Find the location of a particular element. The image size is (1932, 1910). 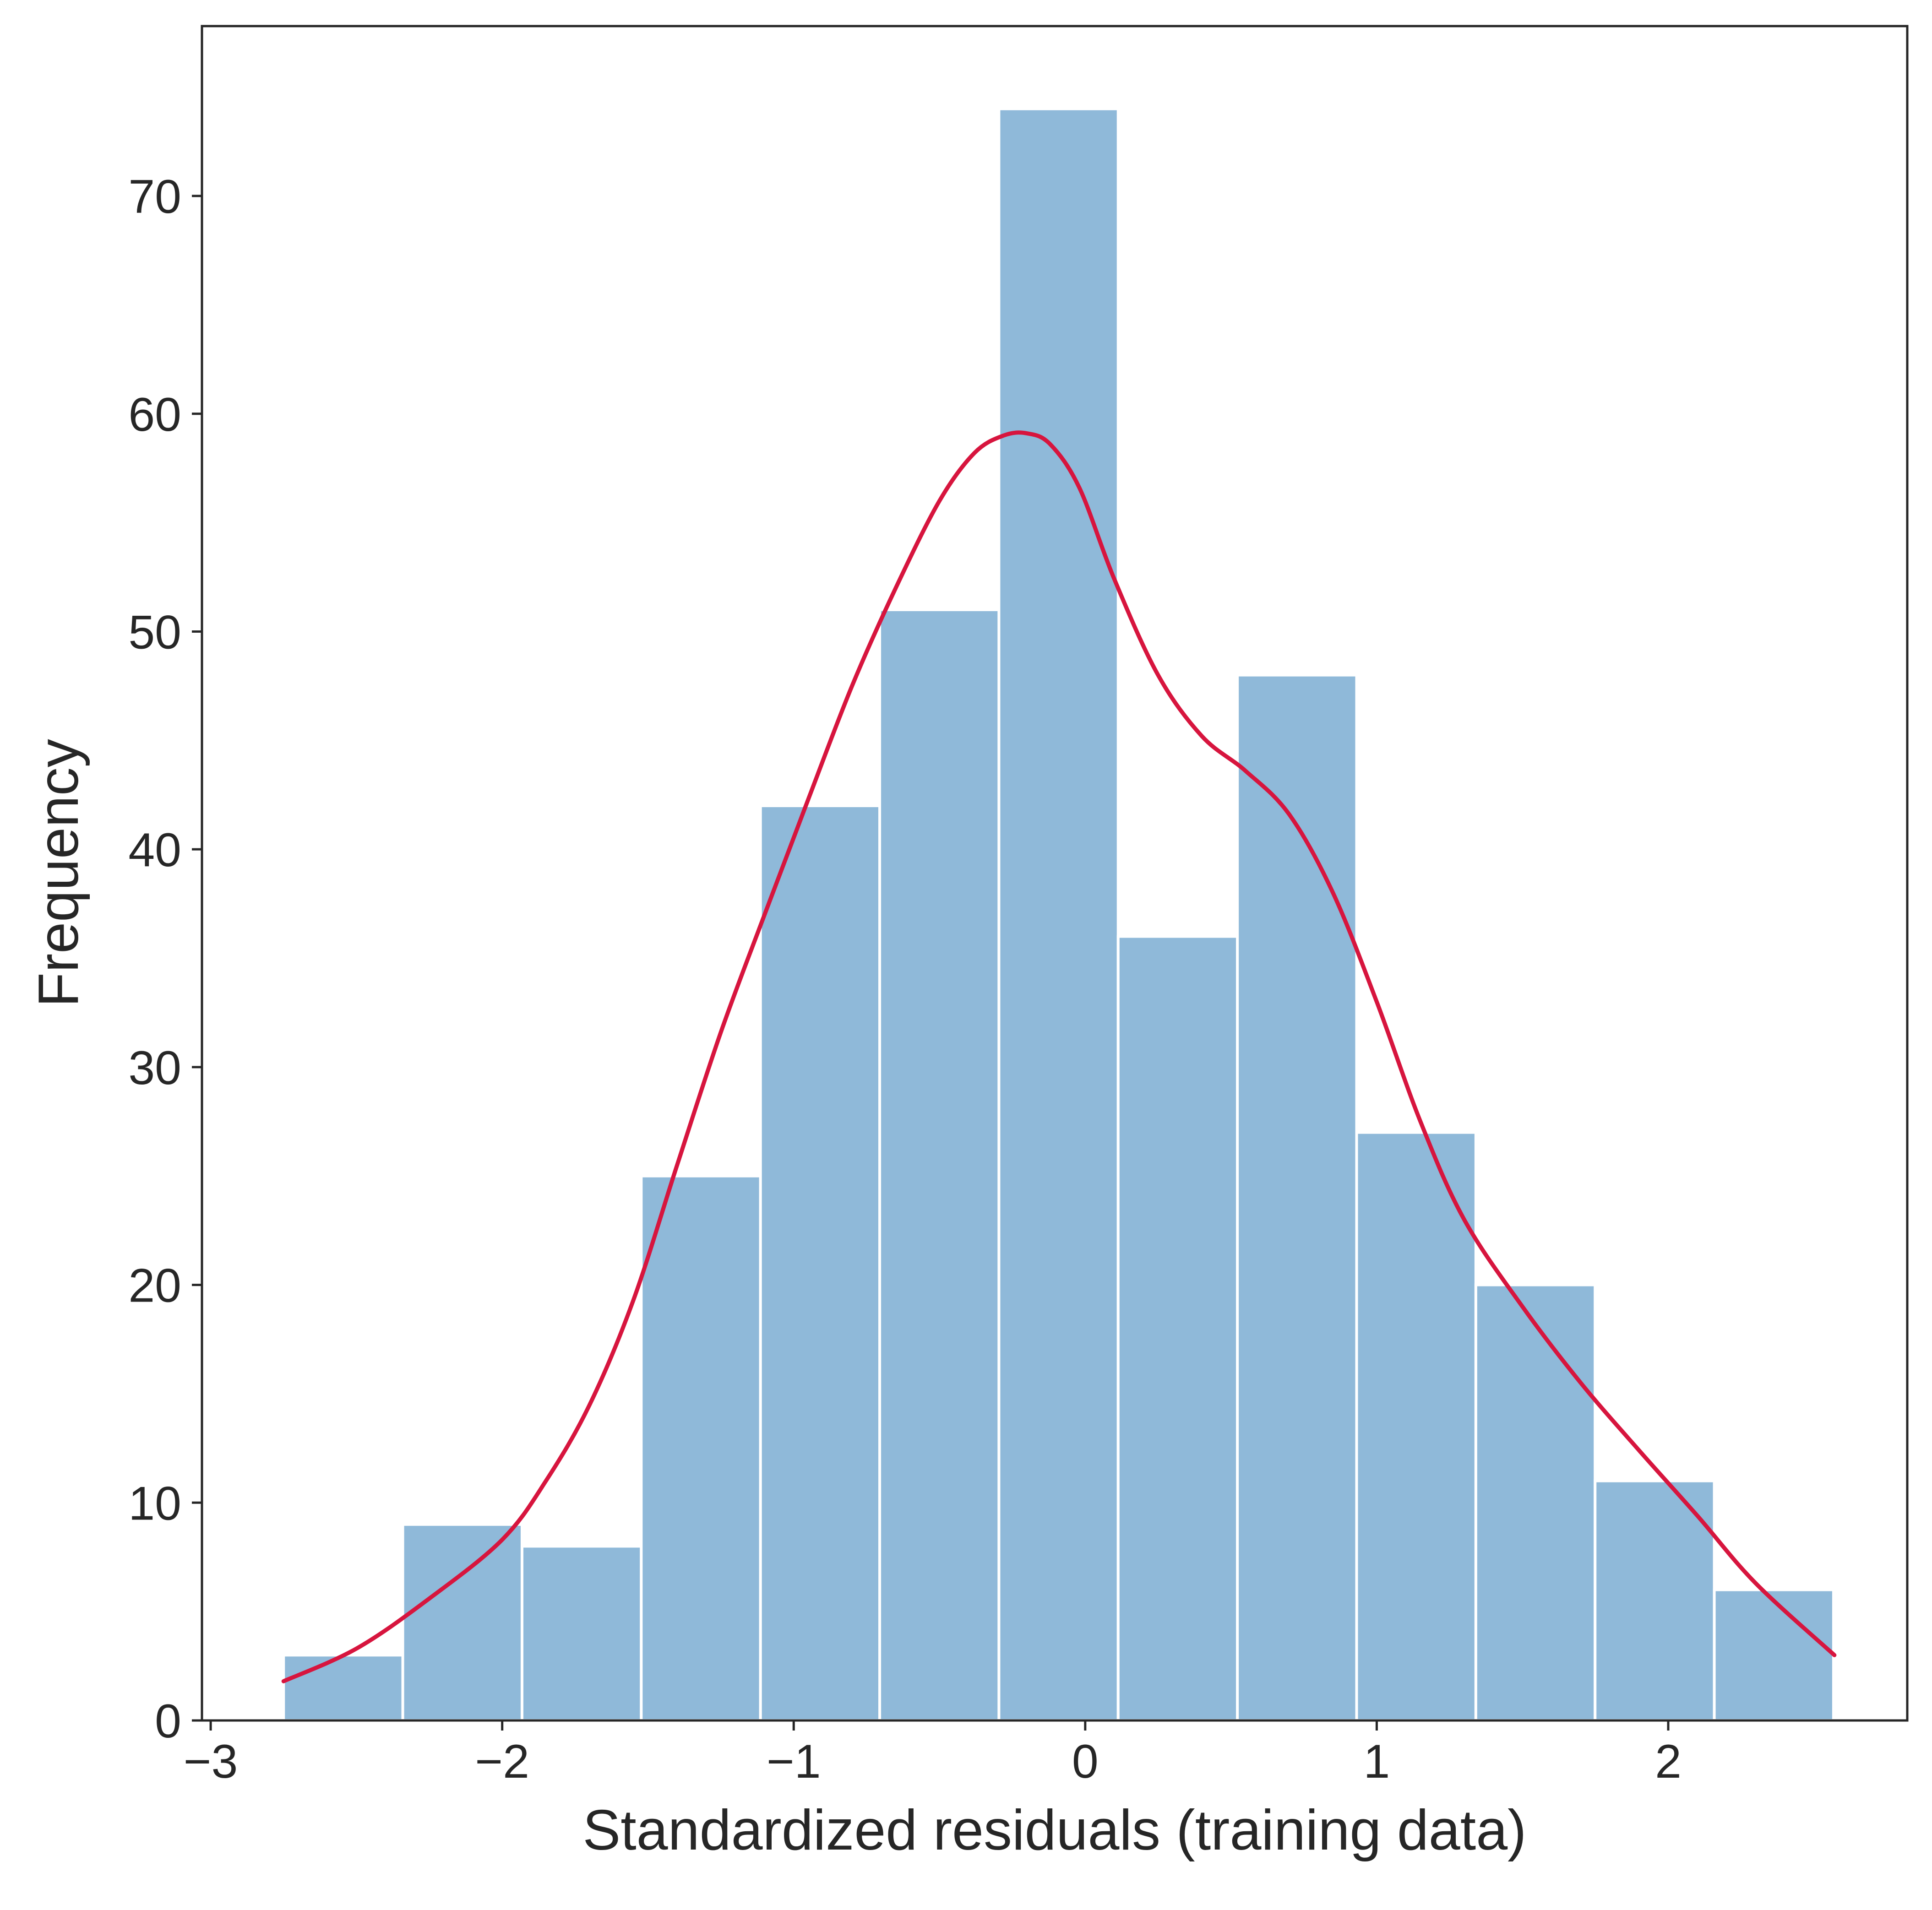

y-tick-label: 70 is located at coordinates (154, 196).